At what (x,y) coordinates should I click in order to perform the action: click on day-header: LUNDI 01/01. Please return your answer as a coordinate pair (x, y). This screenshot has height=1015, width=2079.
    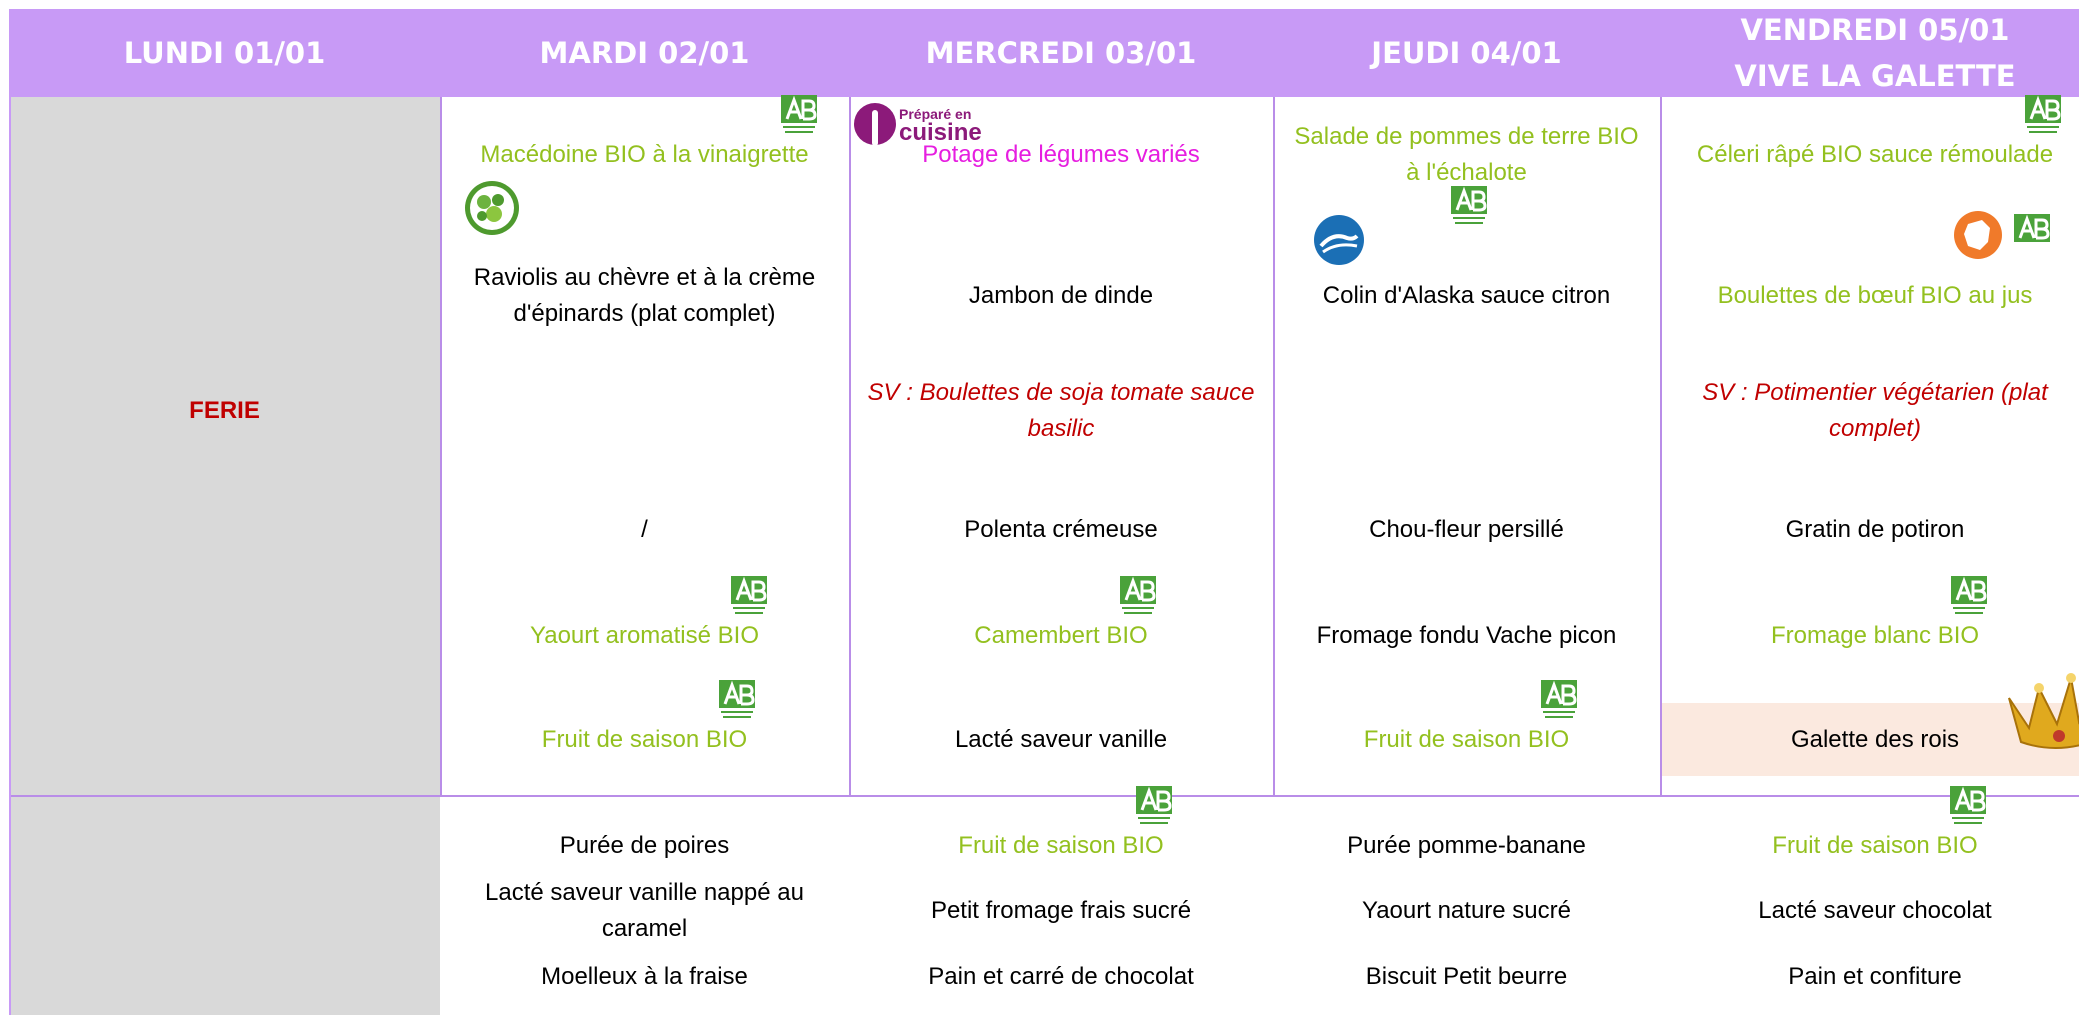
    Looking at the image, I should click on (224, 53).